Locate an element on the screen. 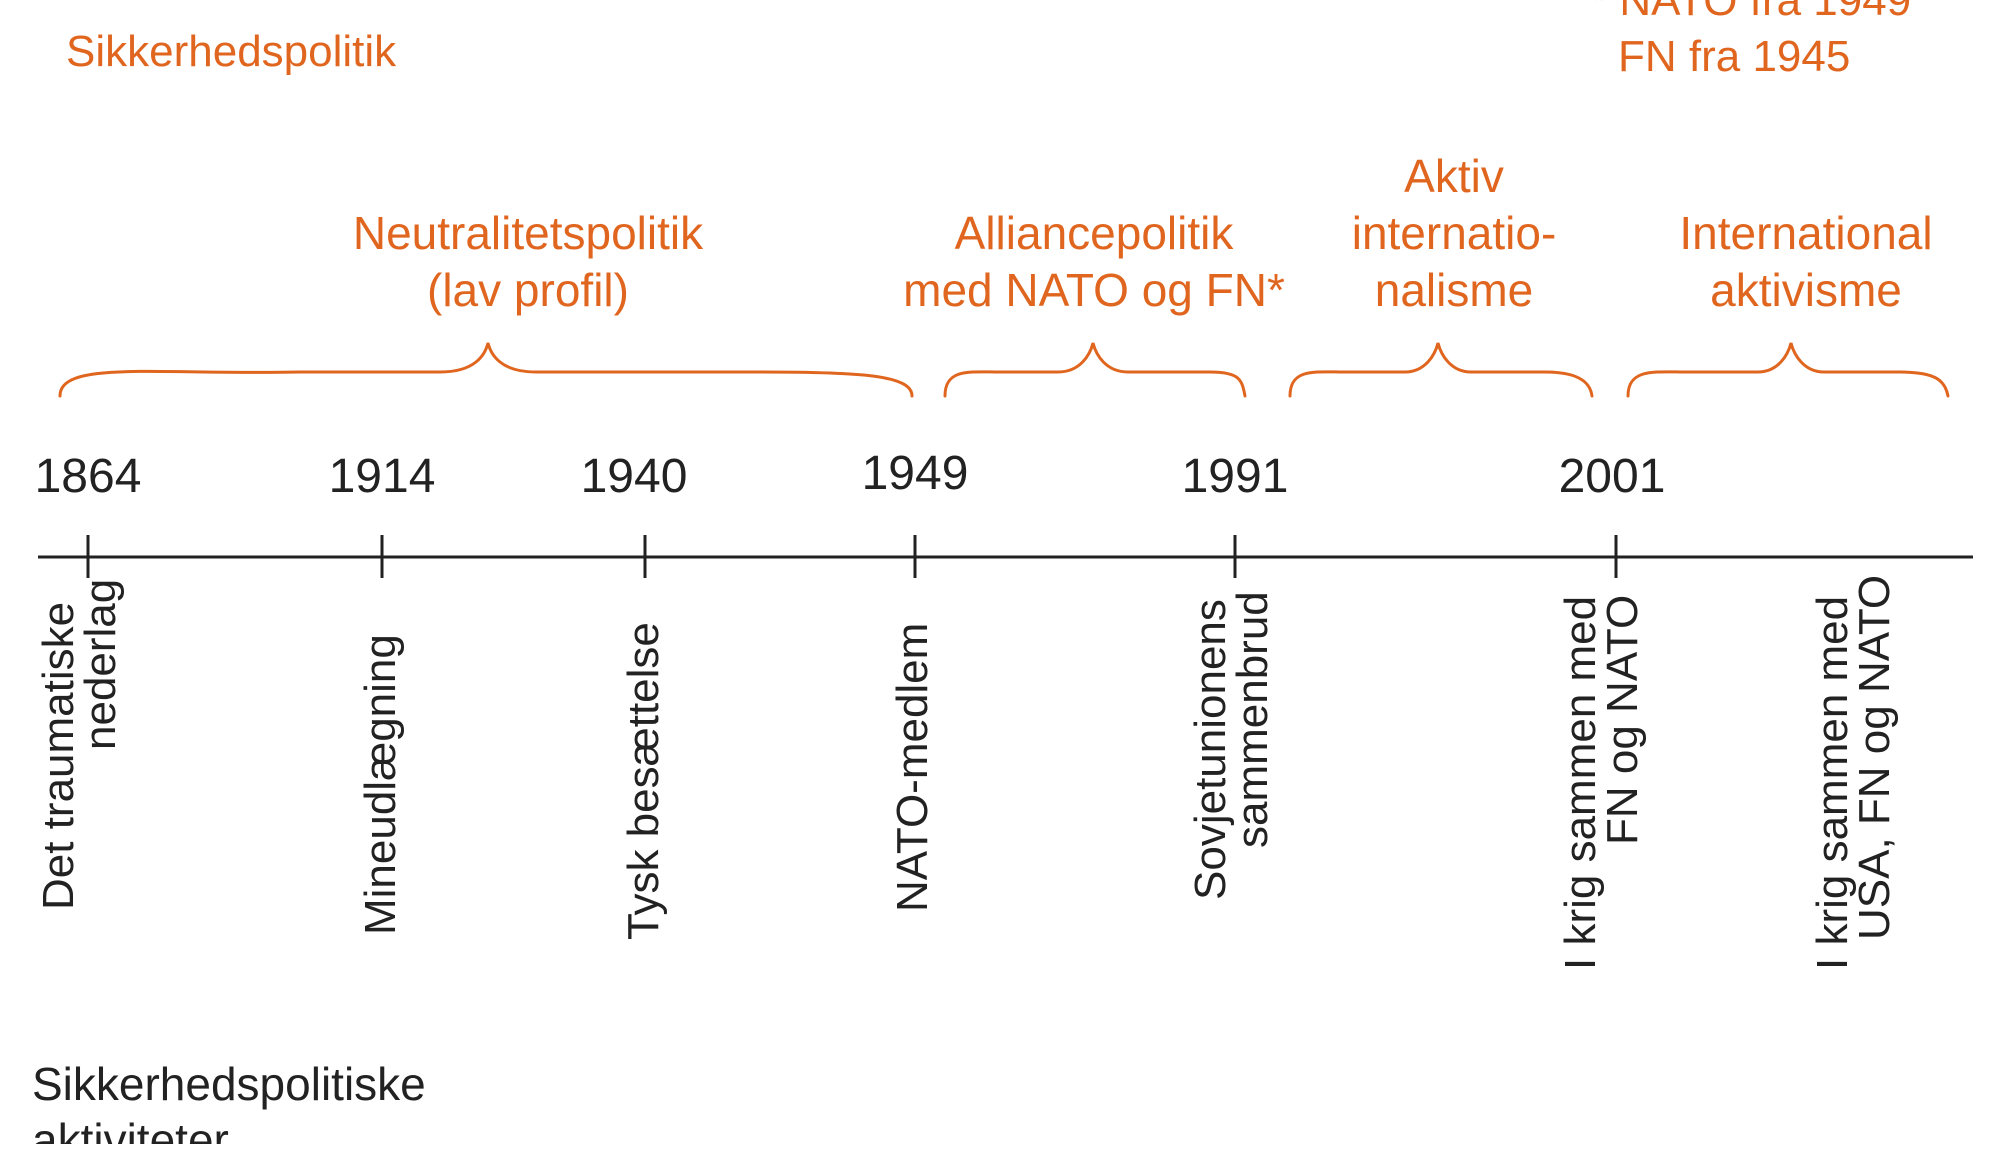  period-international-aktivisme: International aktivisme is located at coordinates (1805, 262).